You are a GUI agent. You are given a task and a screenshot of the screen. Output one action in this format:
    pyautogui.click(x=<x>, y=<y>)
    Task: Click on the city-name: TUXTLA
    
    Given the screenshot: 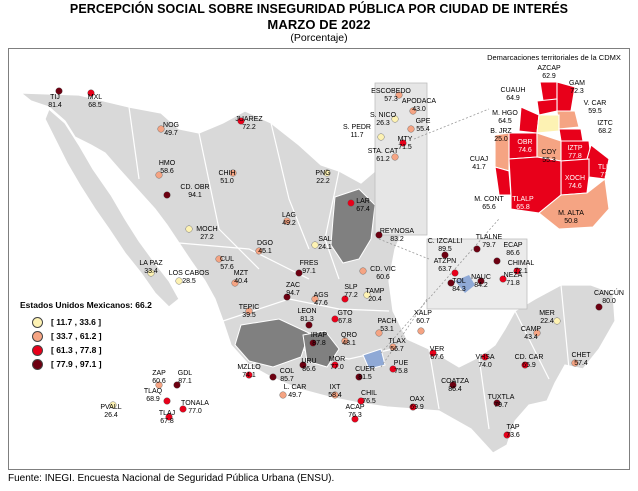 What is the action you would take?
    pyautogui.click(x=501, y=397)
    